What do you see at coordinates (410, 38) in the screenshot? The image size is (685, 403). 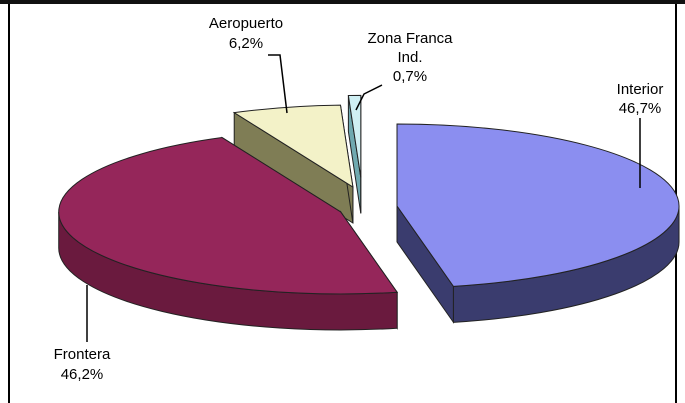 I see `slice-label-zona-franca-line1: Zona Franca` at bounding box center [410, 38].